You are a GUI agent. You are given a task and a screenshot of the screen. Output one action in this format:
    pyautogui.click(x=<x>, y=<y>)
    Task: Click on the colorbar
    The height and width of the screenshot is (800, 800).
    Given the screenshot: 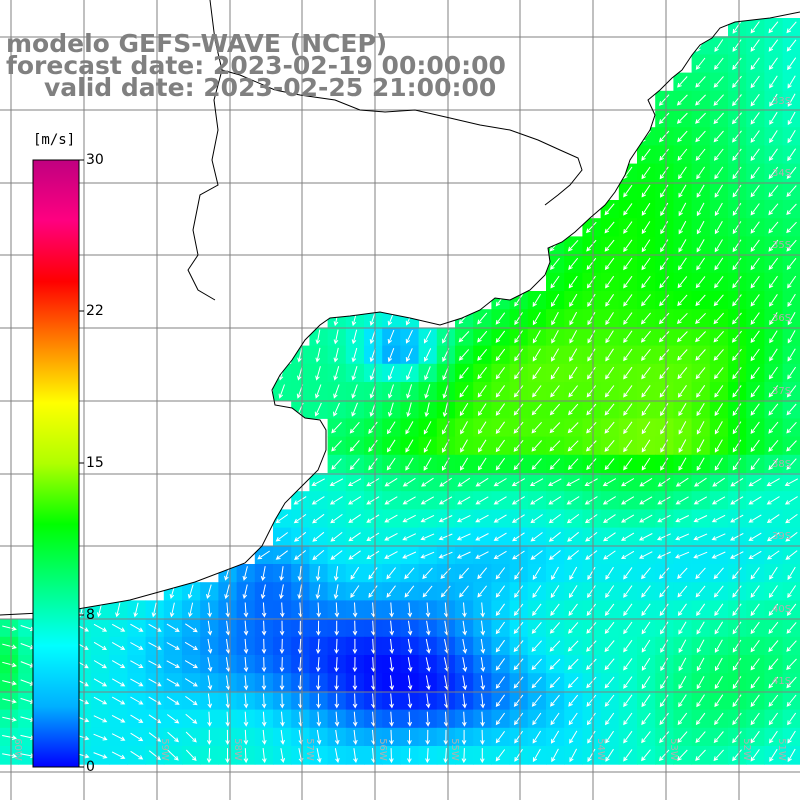 What is the action you would take?
    pyautogui.click(x=58, y=463)
    